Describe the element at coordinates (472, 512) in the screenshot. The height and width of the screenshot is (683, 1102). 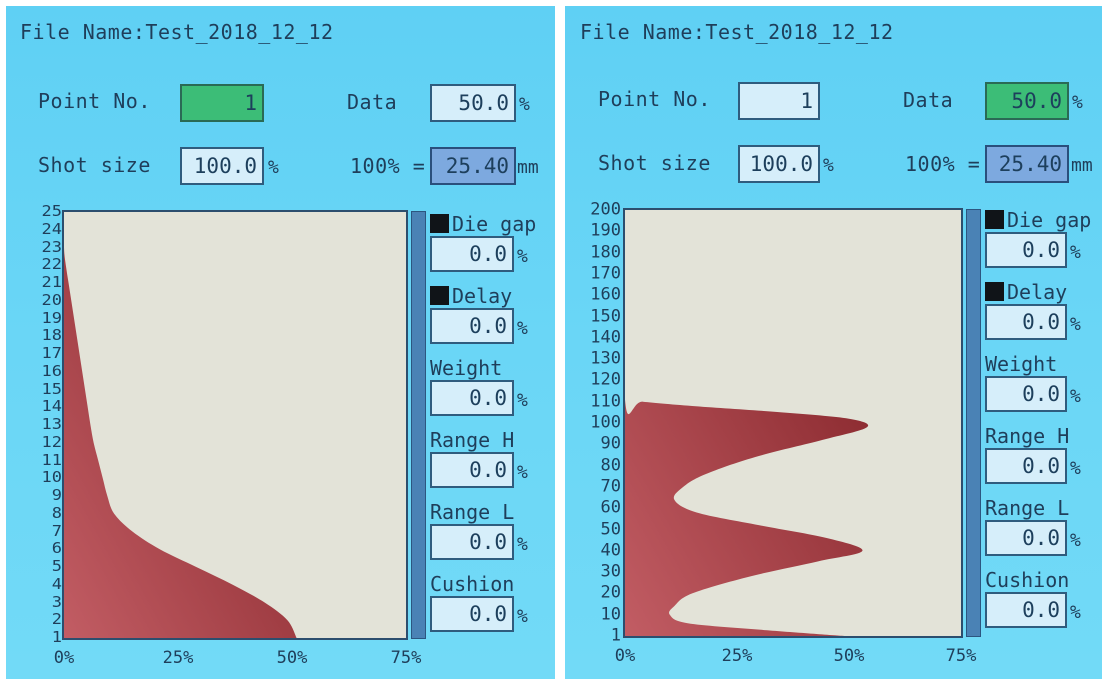
I see `range-l-label: Range L` at that location.